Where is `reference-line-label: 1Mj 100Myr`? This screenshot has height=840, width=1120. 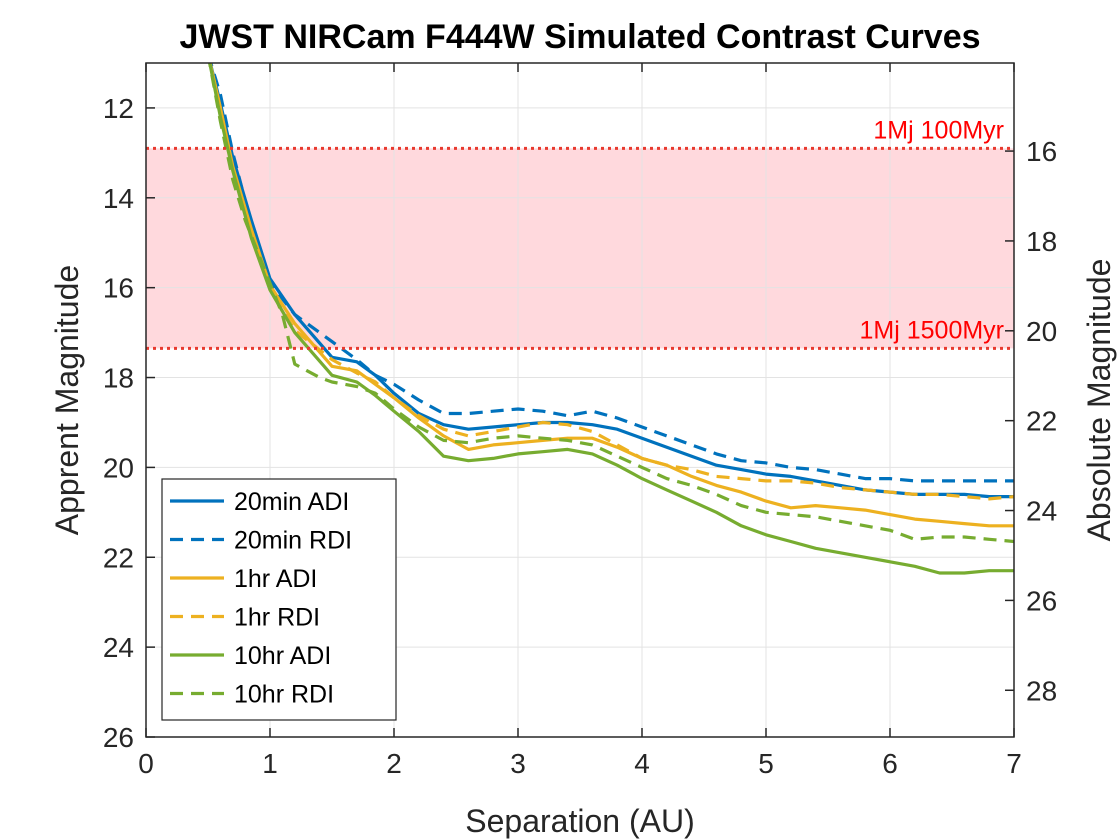
reference-line-label: 1Mj 100Myr is located at coordinates (938, 130).